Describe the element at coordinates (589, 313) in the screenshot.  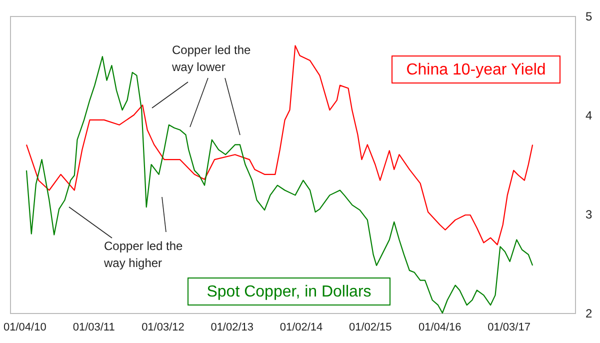
I see `y-tick-label: 2` at that location.